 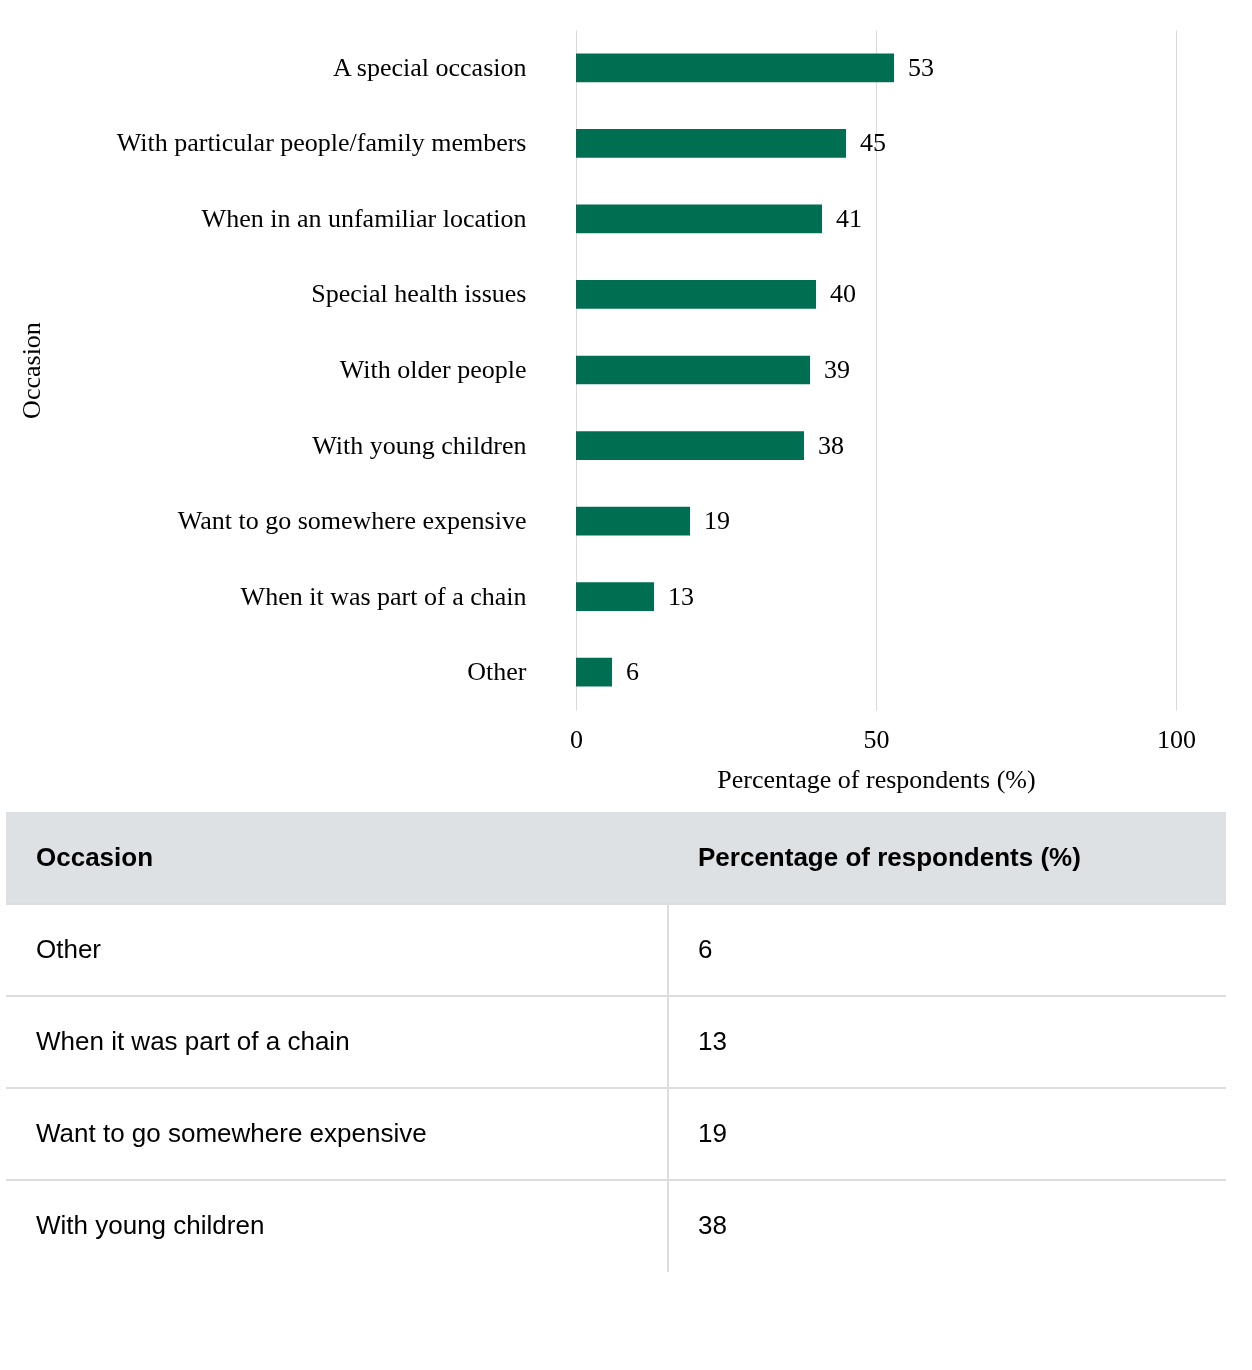 I want to click on y-tick-label: With particular people/family members, so click(x=321, y=143).